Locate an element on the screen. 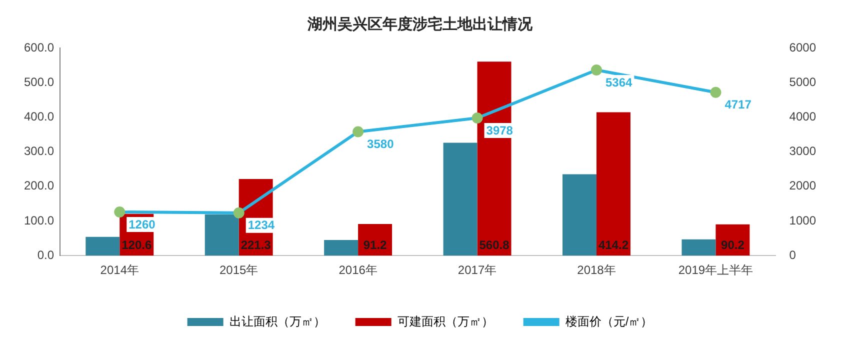 The image size is (850, 346). data-label: 221.3 is located at coordinates (256, 245).